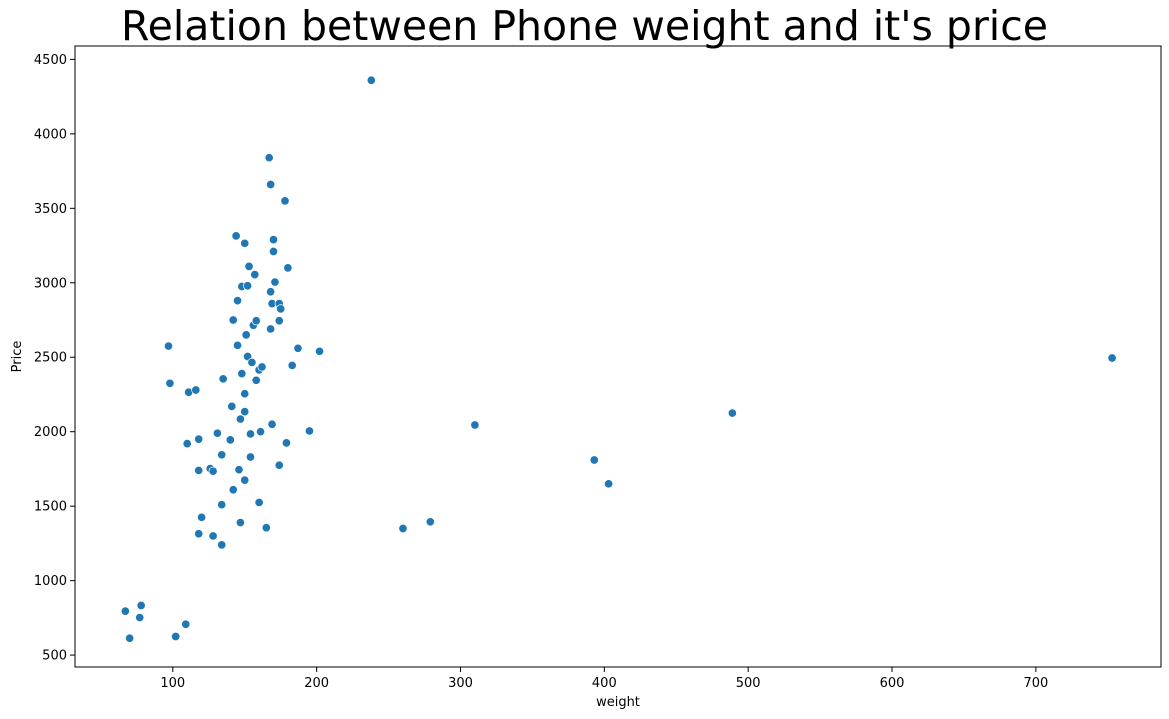 The image size is (1169, 719). Describe the element at coordinates (172, 683) in the screenshot. I see `x-tick-label: 100` at that location.